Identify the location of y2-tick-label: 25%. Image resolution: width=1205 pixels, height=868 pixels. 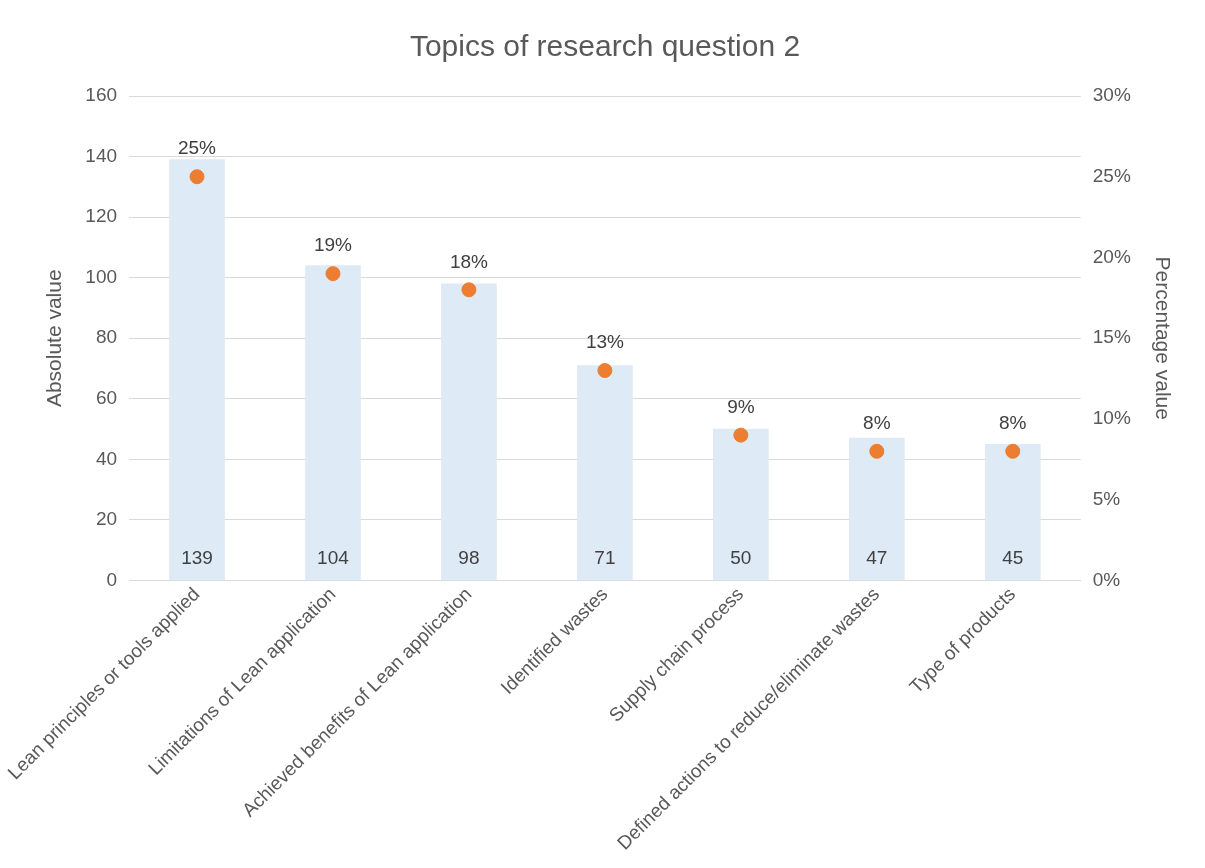
(1111, 175).